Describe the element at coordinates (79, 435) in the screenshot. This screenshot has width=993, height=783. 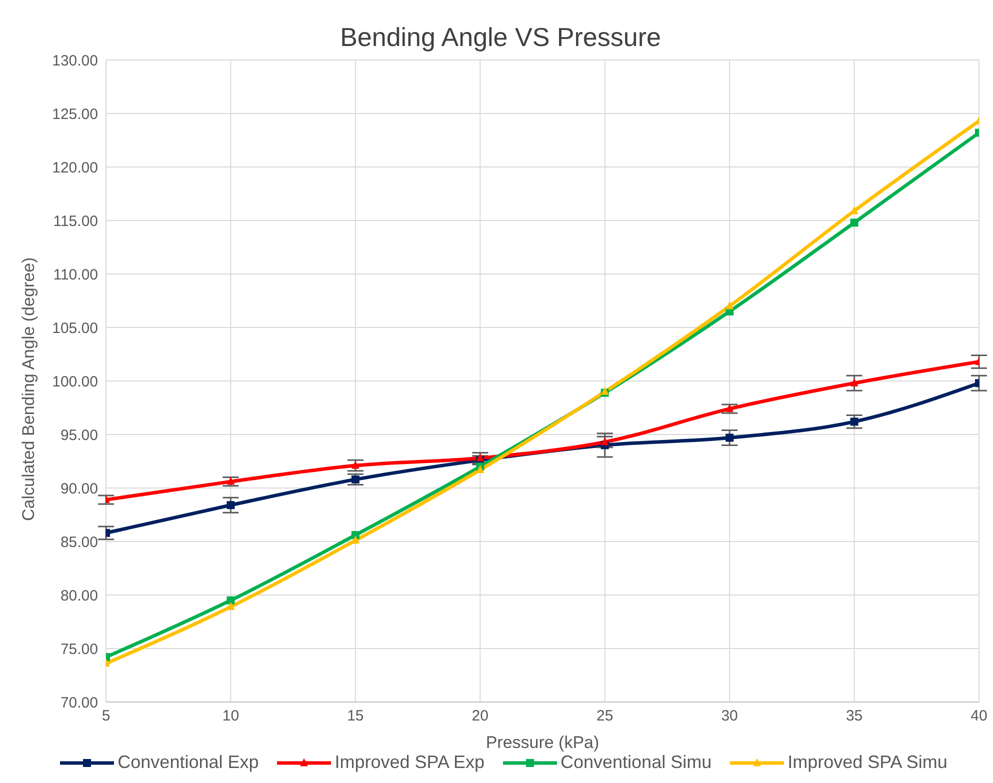
I see `y-tick-label: 95.00` at that location.